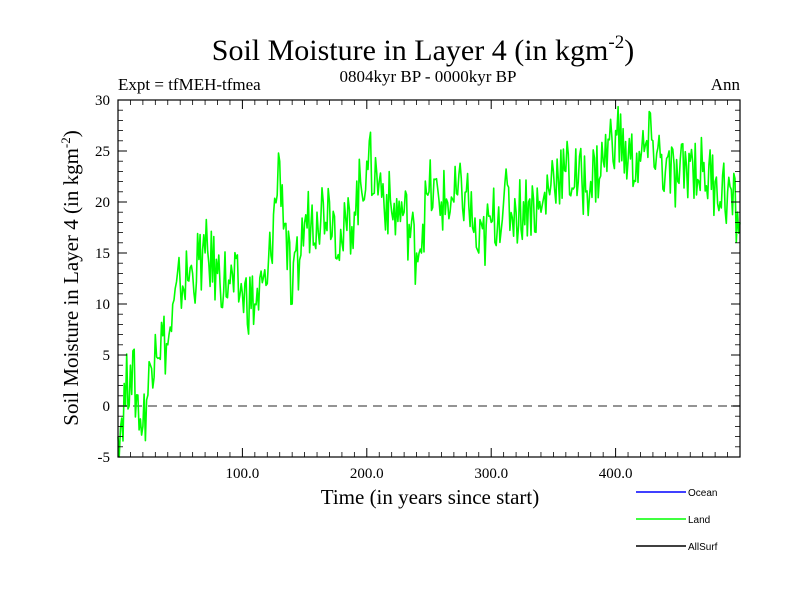  What do you see at coordinates (70, 277) in the screenshot?
I see `y-axis-label: Soil Moisture in Layer 4 (in kgm-2)` at bounding box center [70, 277].